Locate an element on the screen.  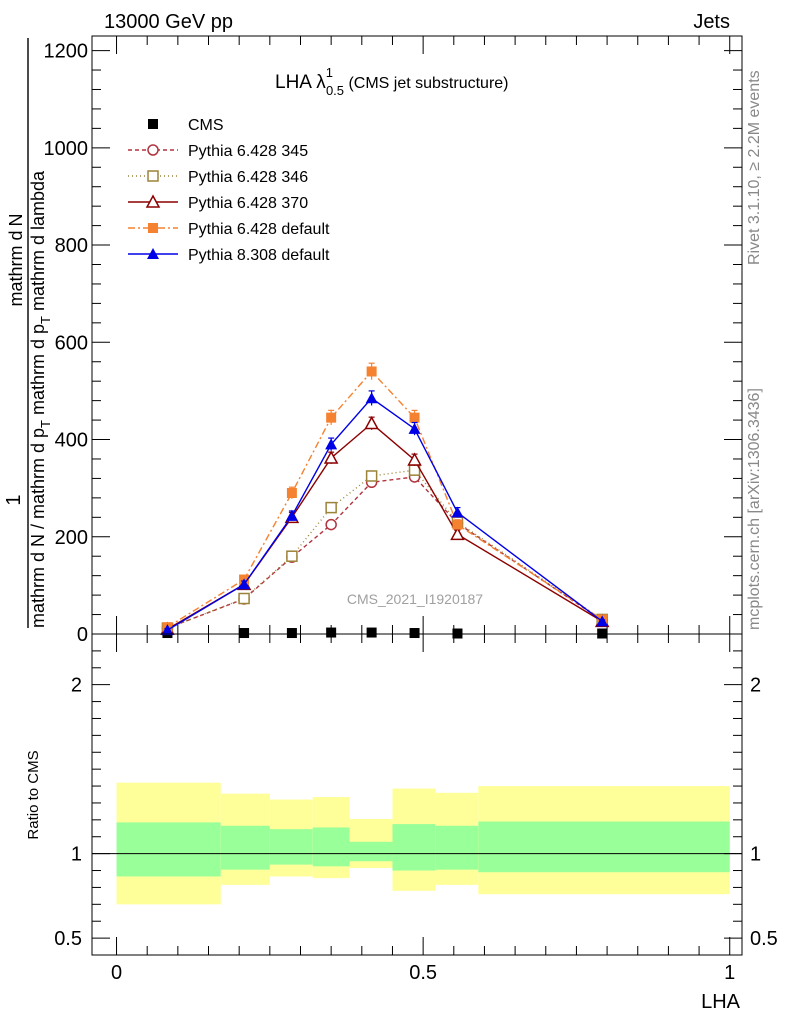
ratio-ytick-label: 1 is located at coordinates (76, 855).